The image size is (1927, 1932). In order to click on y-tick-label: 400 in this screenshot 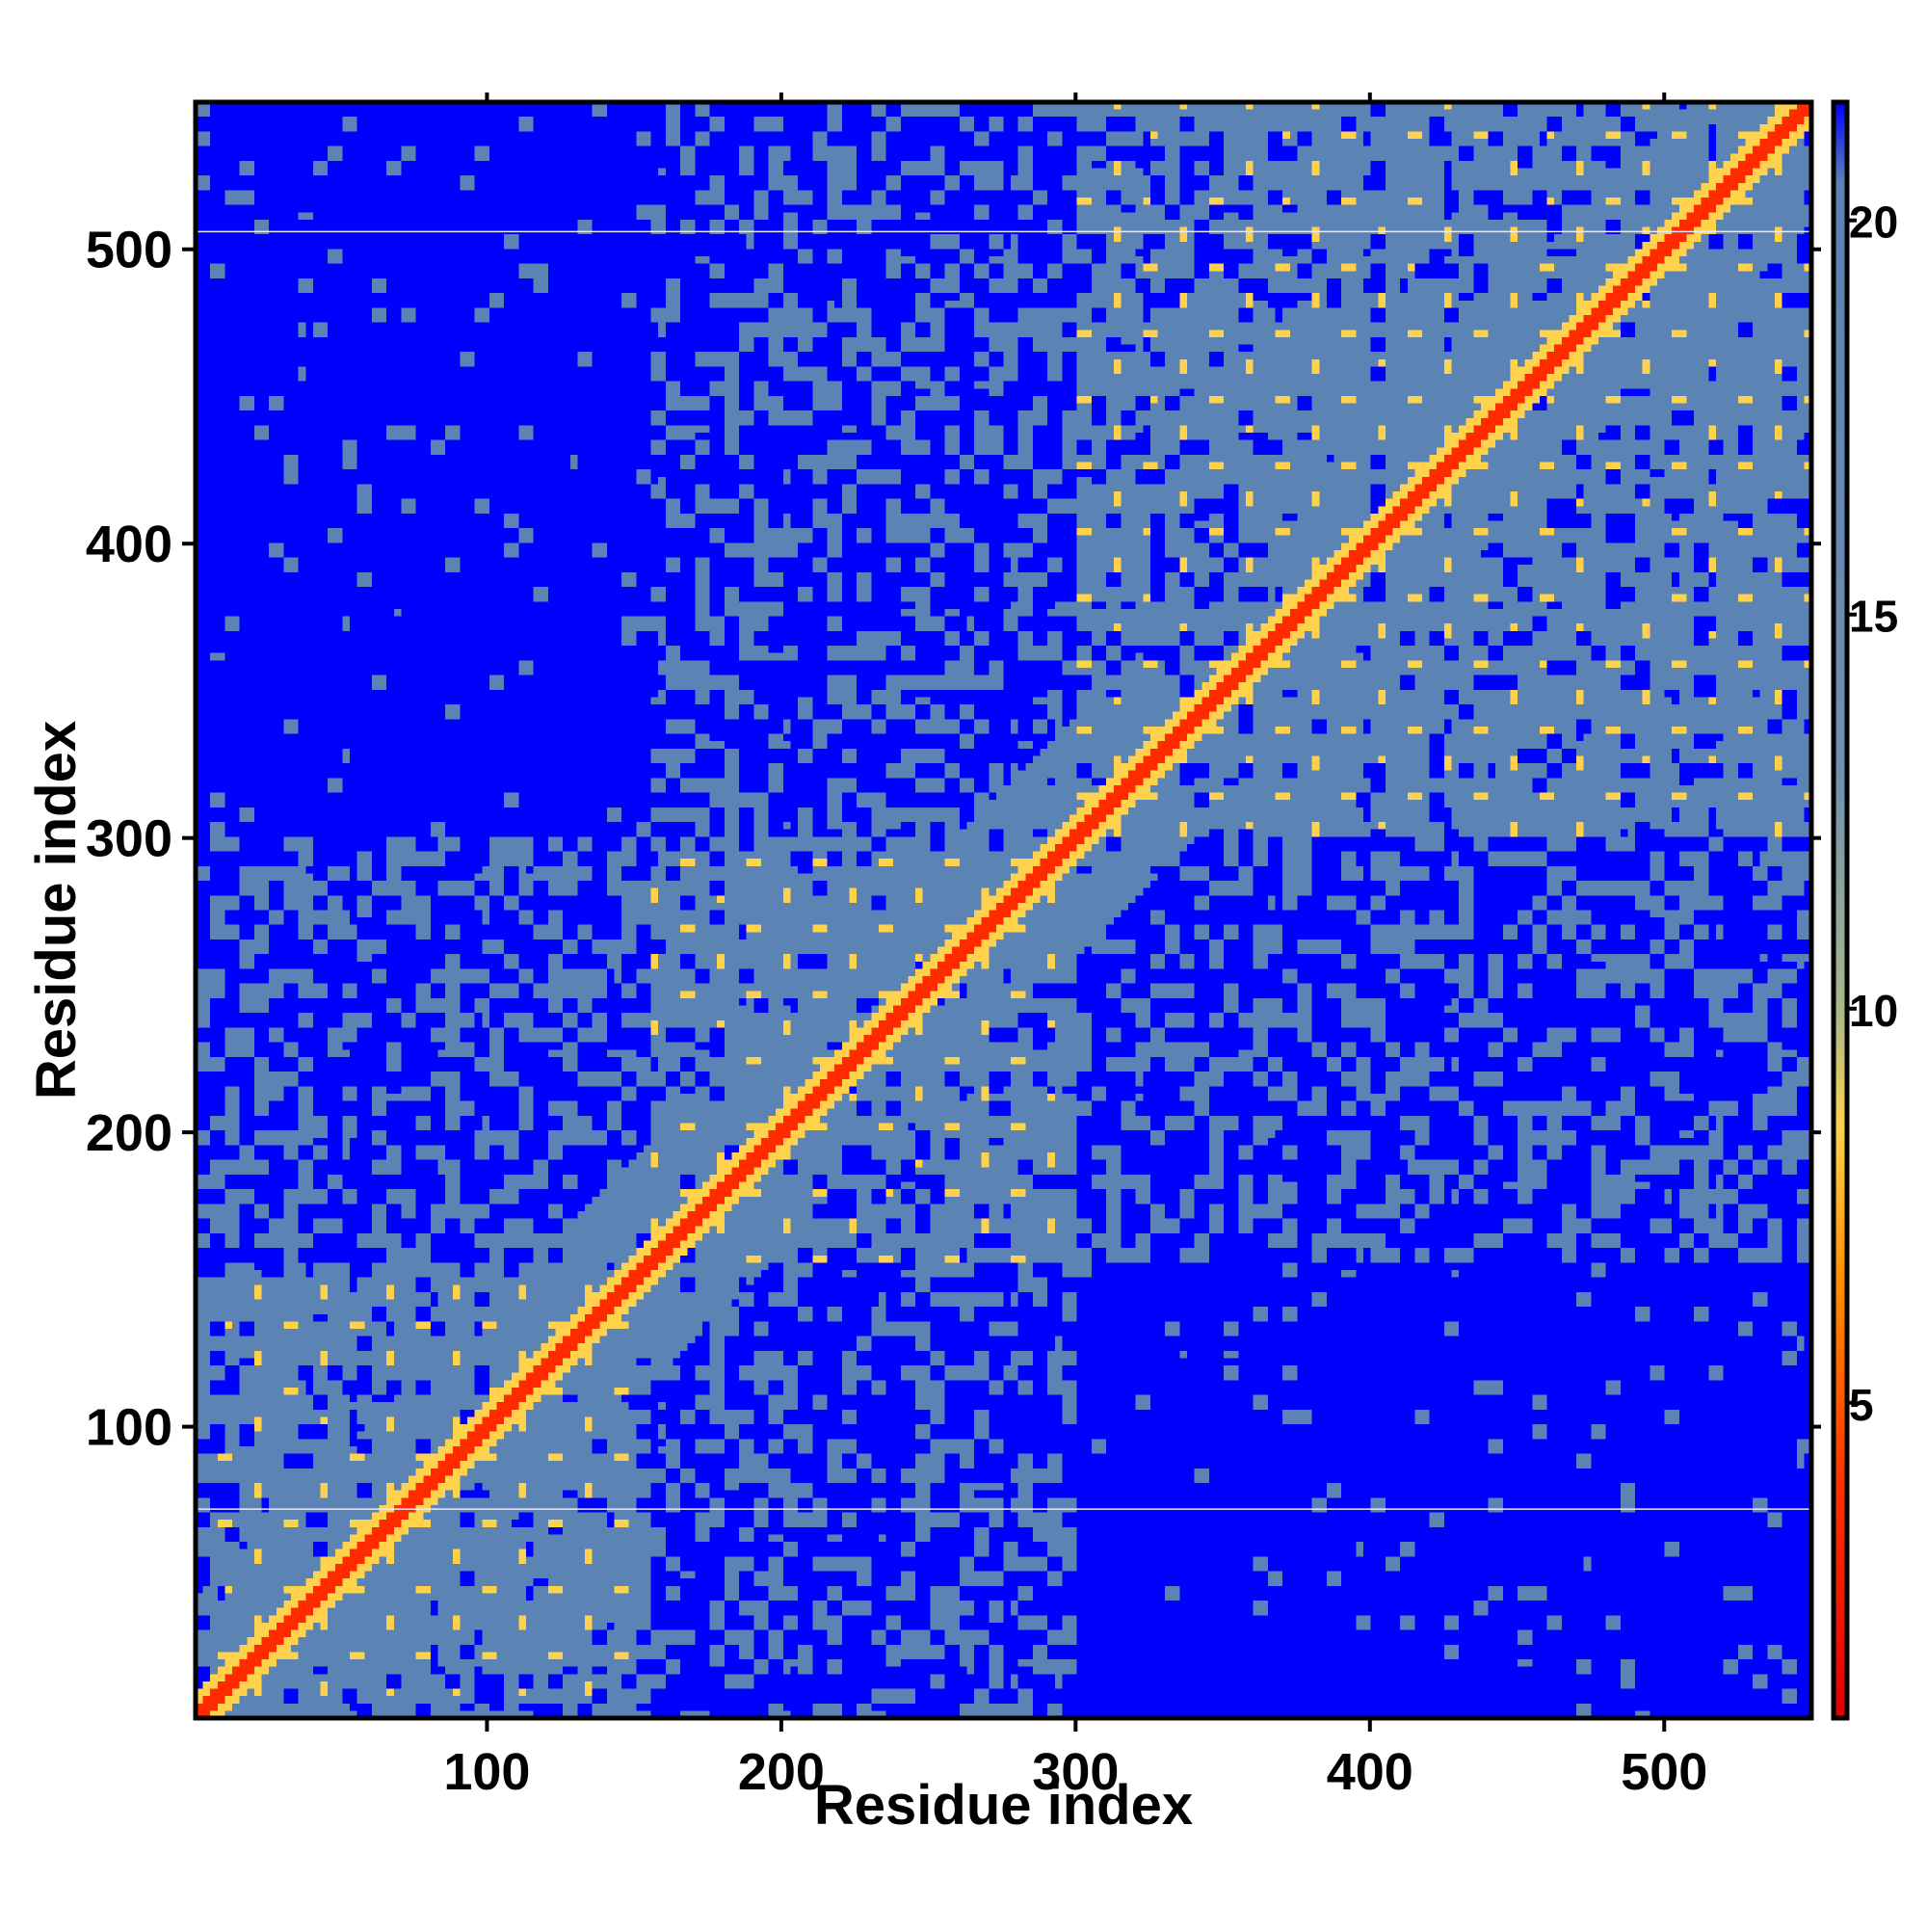, I will do `click(129, 544)`.